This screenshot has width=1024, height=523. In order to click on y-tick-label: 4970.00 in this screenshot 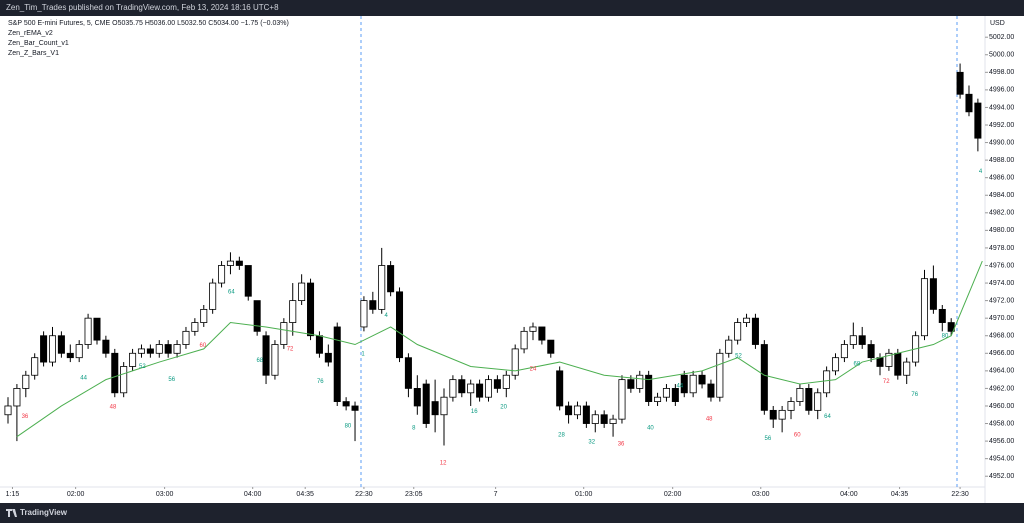, I will do `click(1001, 318)`.